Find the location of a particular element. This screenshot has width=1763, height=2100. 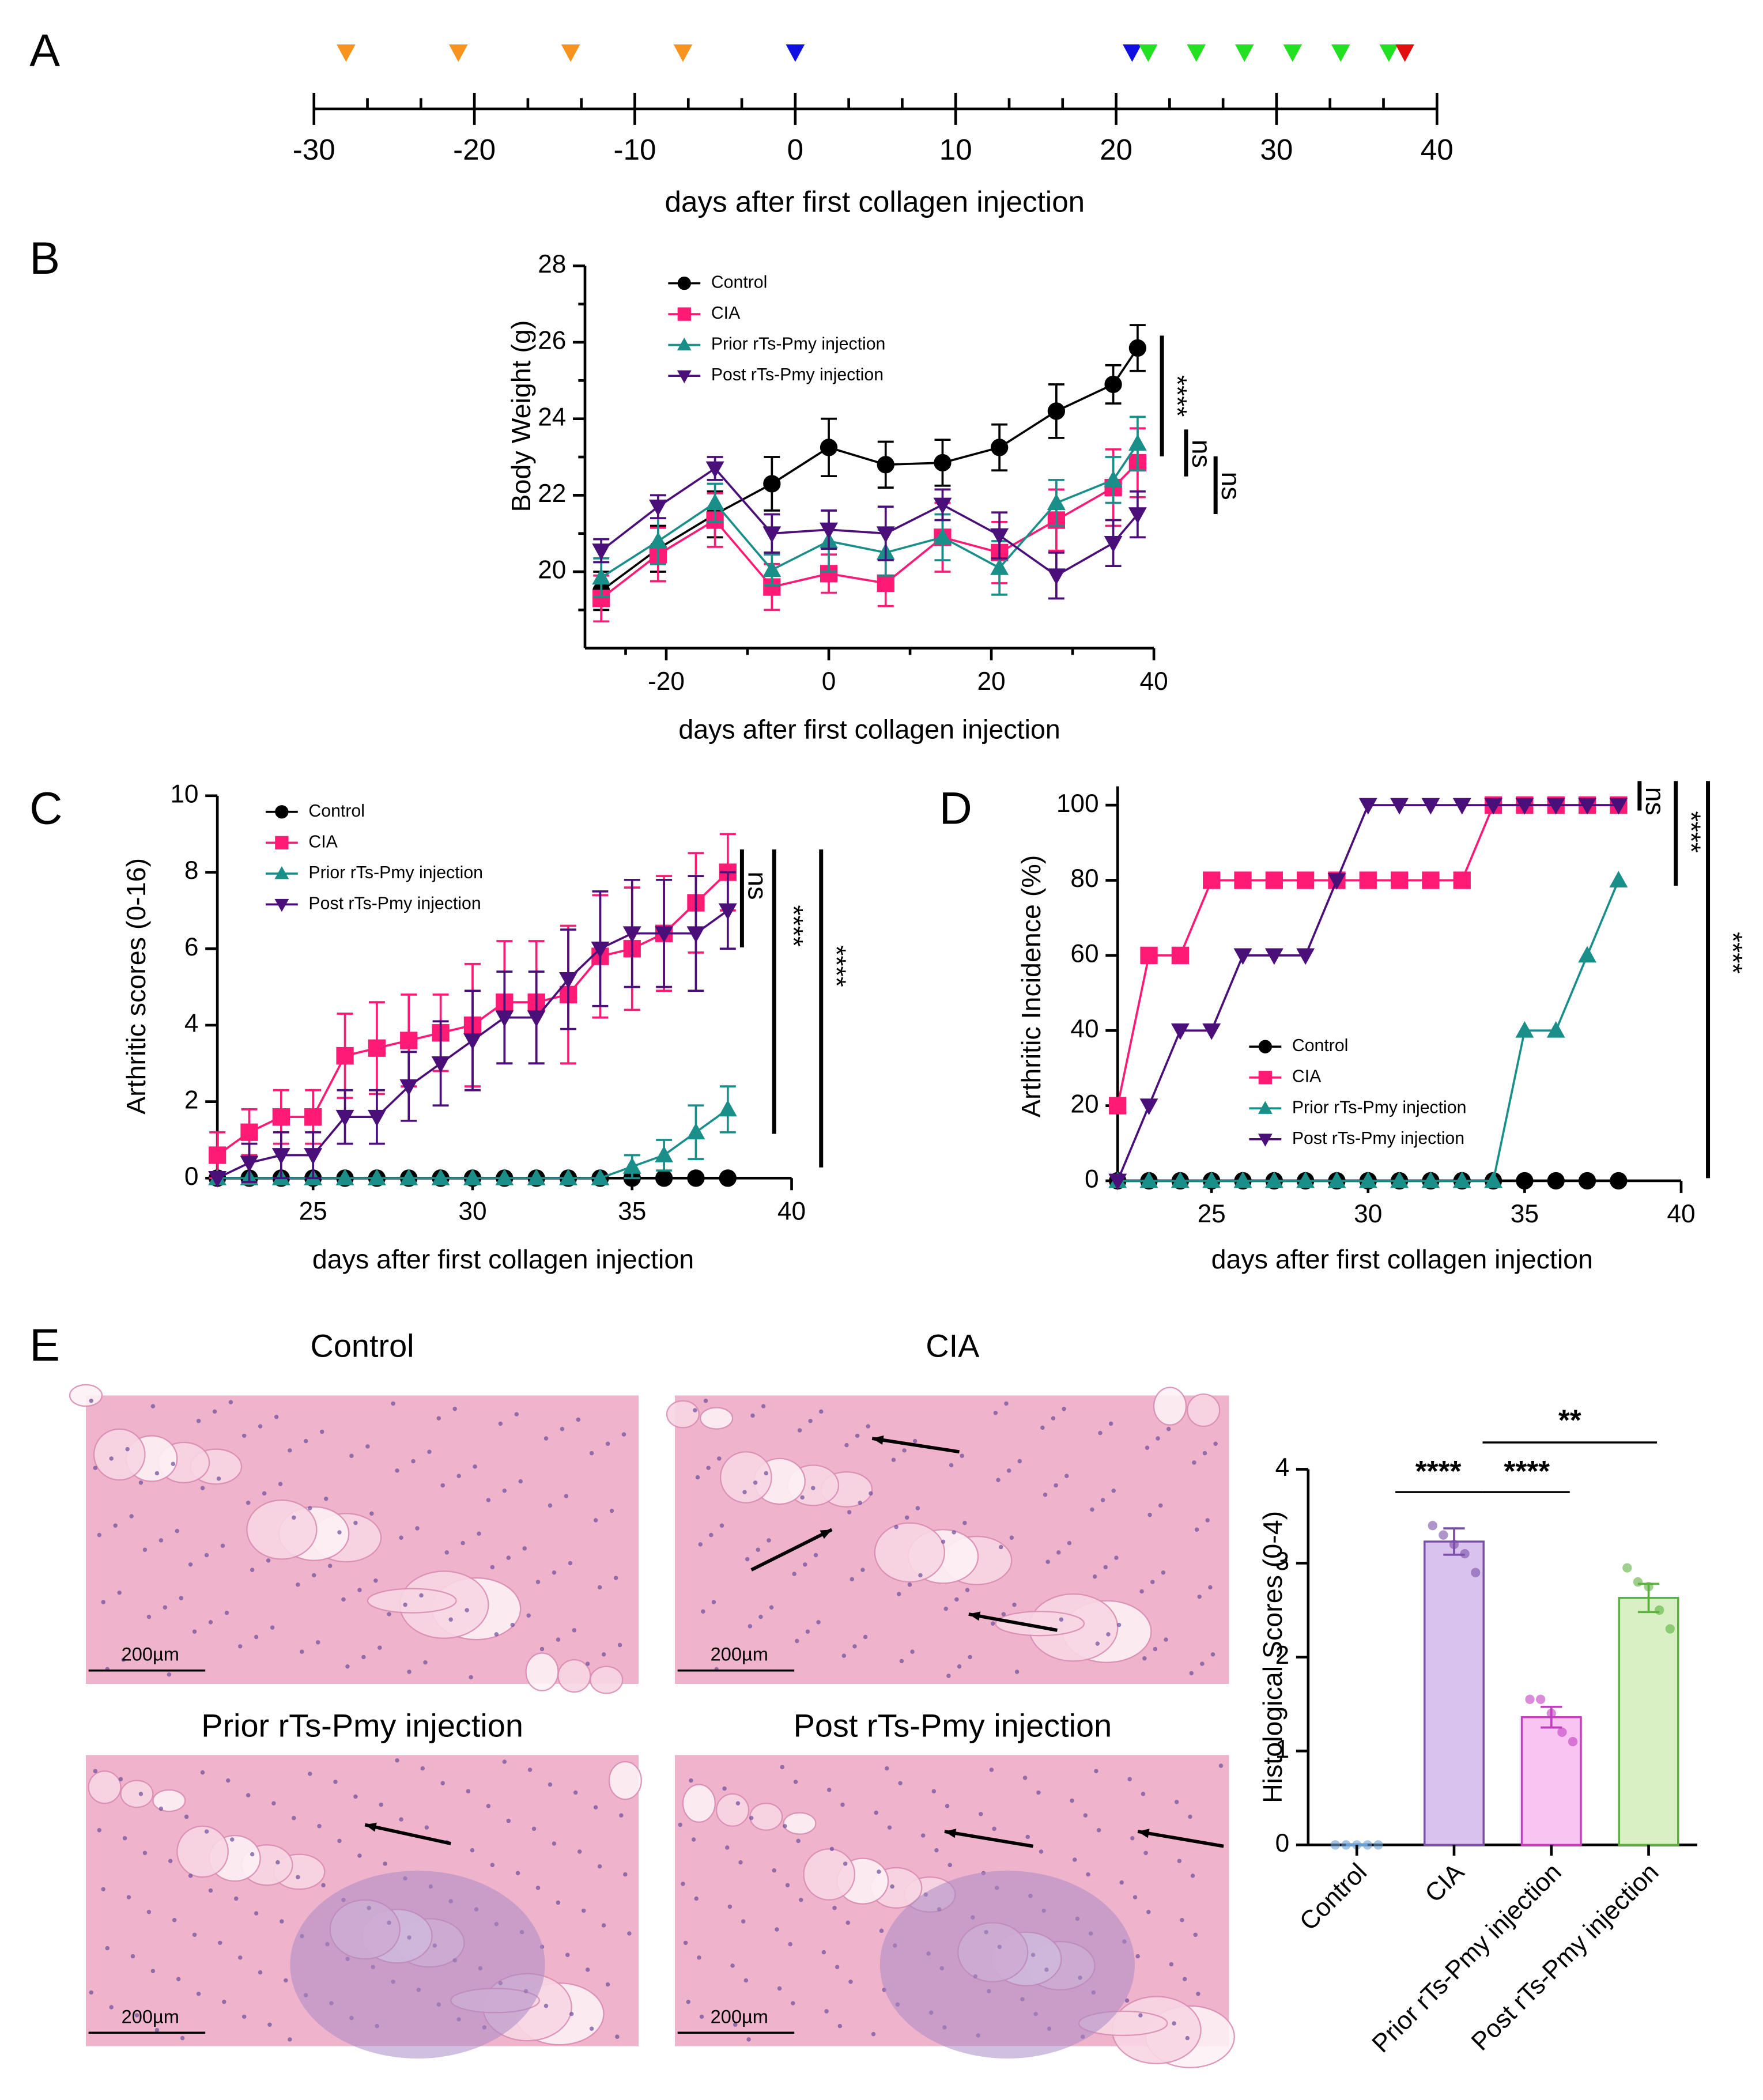

event-marker is located at coordinates (1293, 53).